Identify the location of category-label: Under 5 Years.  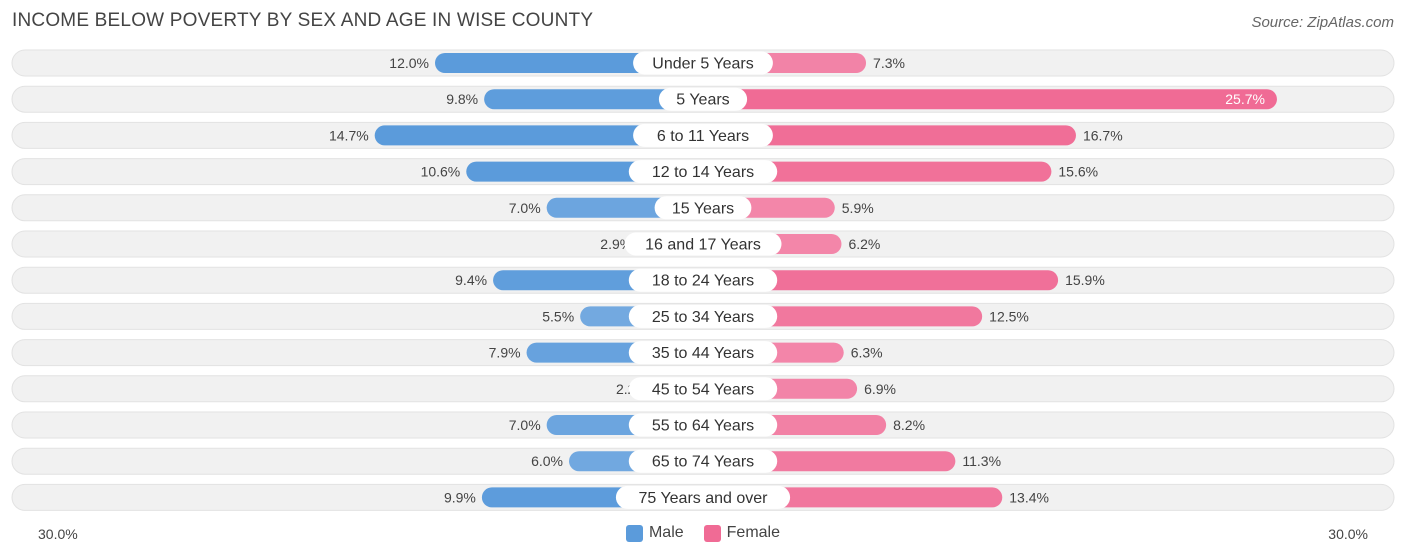
(702, 64).